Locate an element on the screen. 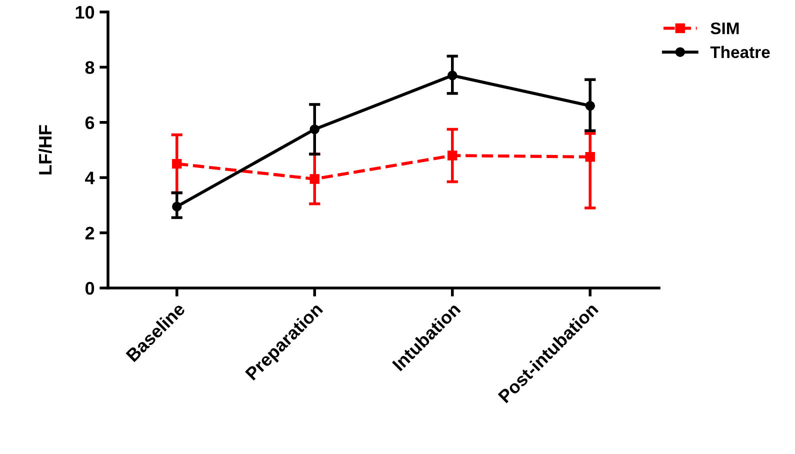  y-tick-label: 8 is located at coordinates (89, 67).